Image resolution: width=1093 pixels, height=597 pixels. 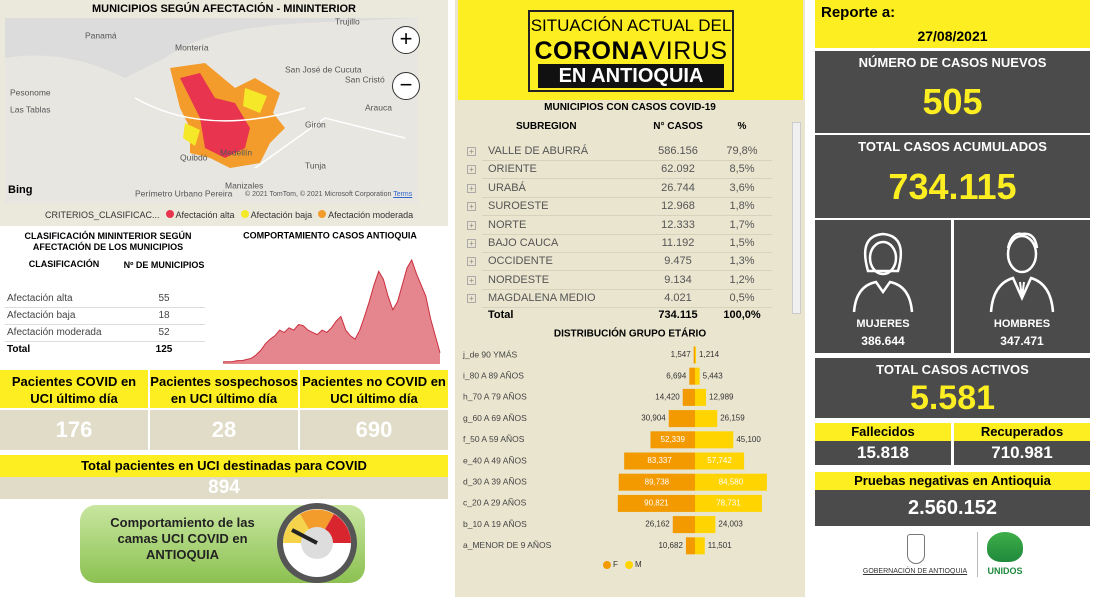 What do you see at coordinates (164, 265) in the screenshot?
I see `table-header: Nº DE MUNICIPIOS` at bounding box center [164, 265].